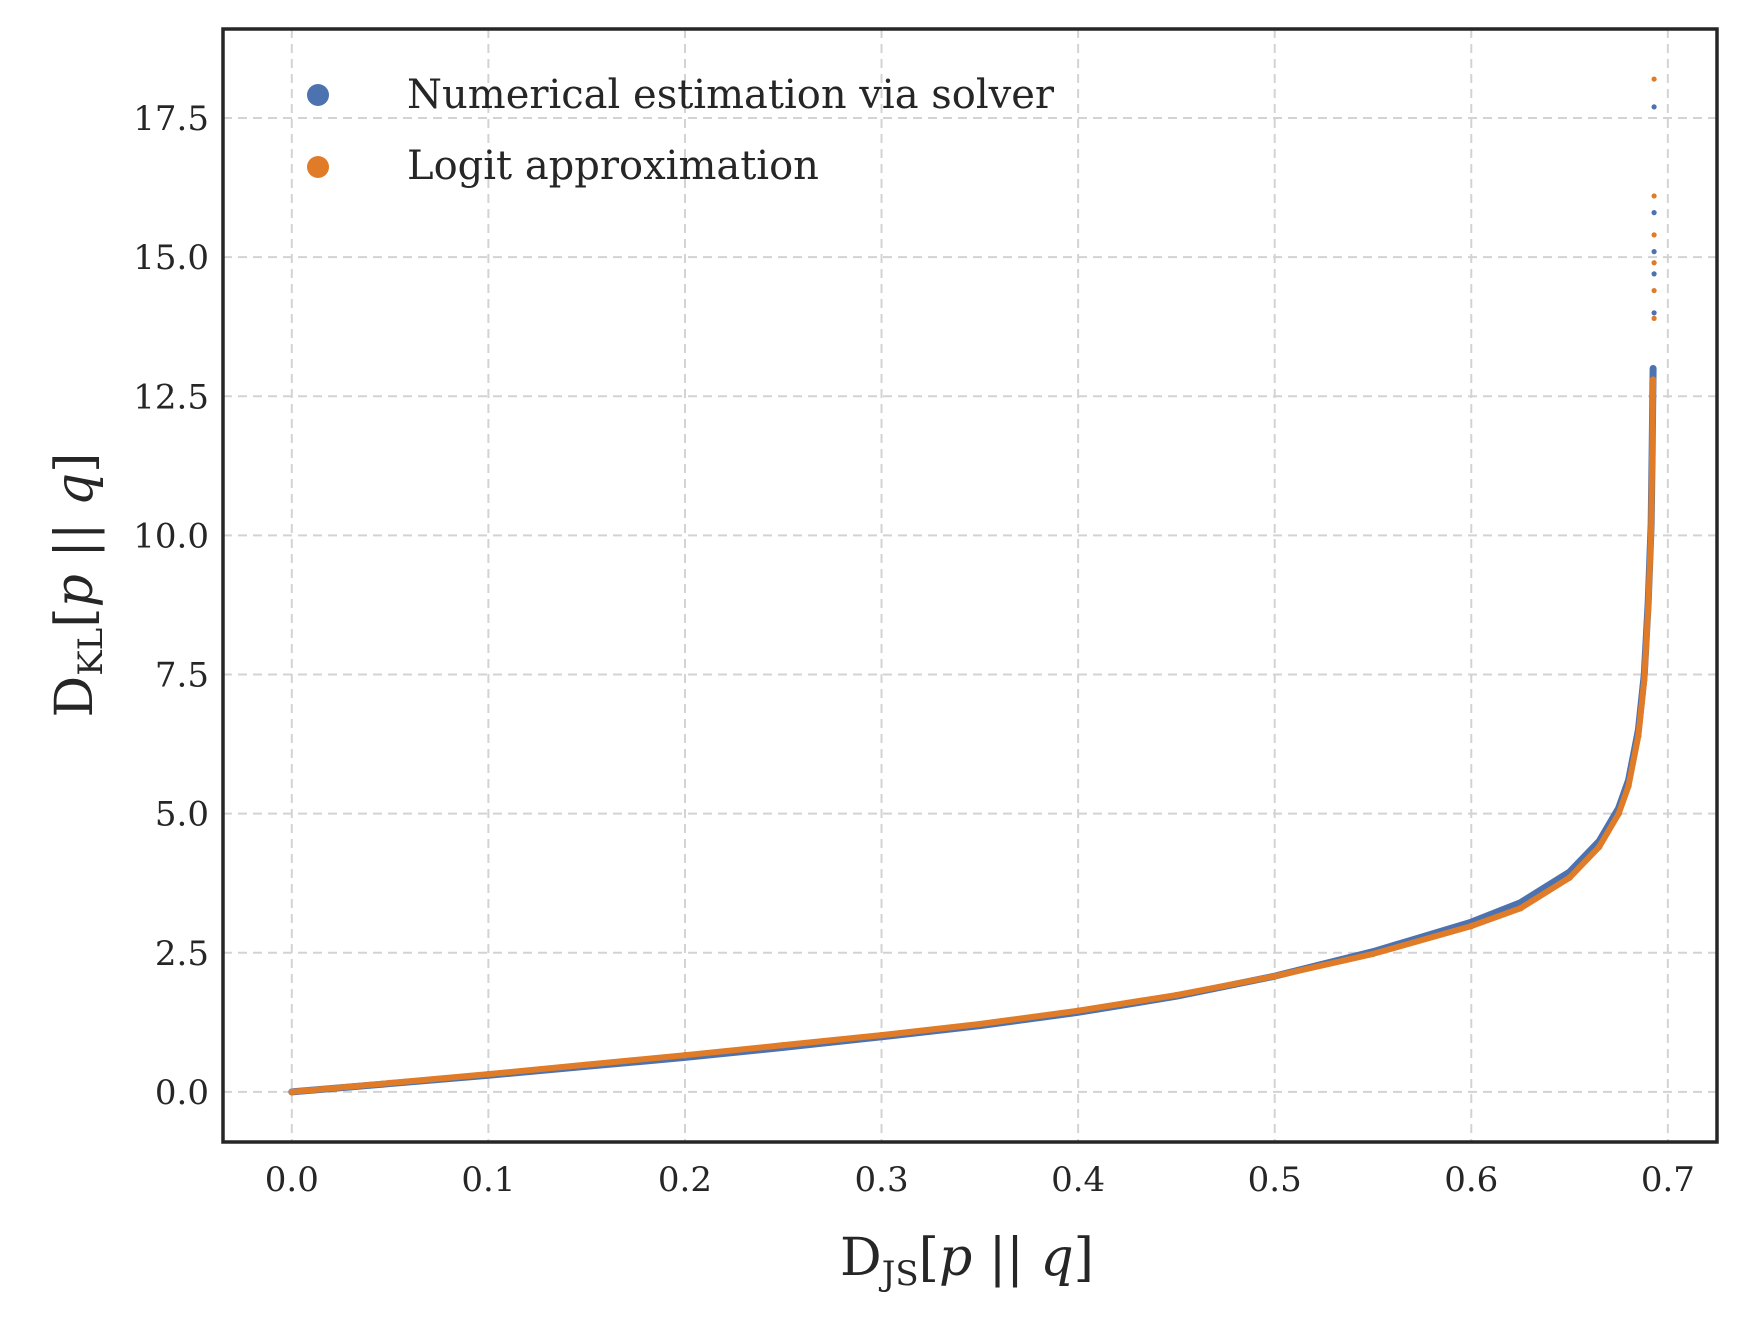 This screenshot has height=1319, width=1740. Describe the element at coordinates (731, 95) in the screenshot. I see `legend-label-solver: Numerical estimation via solver` at that location.